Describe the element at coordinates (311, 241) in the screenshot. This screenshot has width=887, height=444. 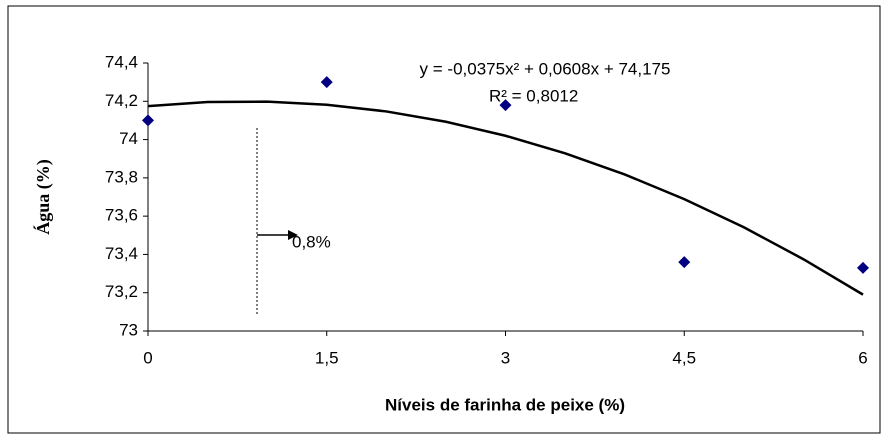
I see `annotation: 0,8%` at that location.